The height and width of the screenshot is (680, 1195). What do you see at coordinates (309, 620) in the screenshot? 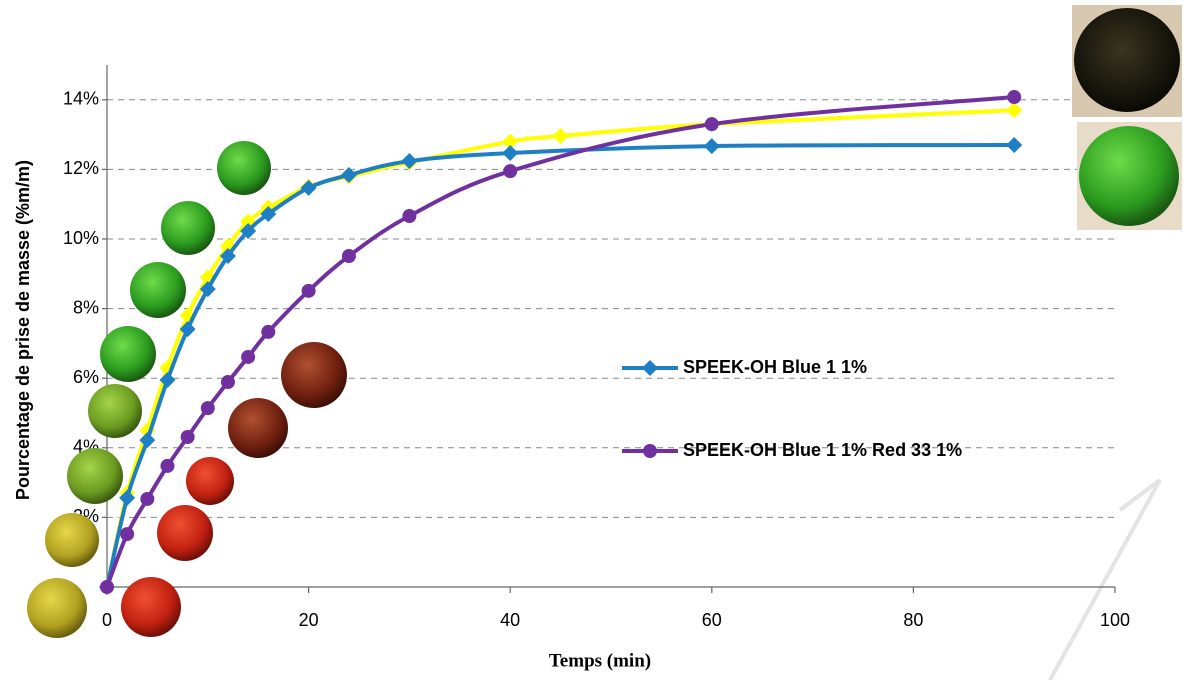
I see `x-tick-label: 20` at bounding box center [309, 620].